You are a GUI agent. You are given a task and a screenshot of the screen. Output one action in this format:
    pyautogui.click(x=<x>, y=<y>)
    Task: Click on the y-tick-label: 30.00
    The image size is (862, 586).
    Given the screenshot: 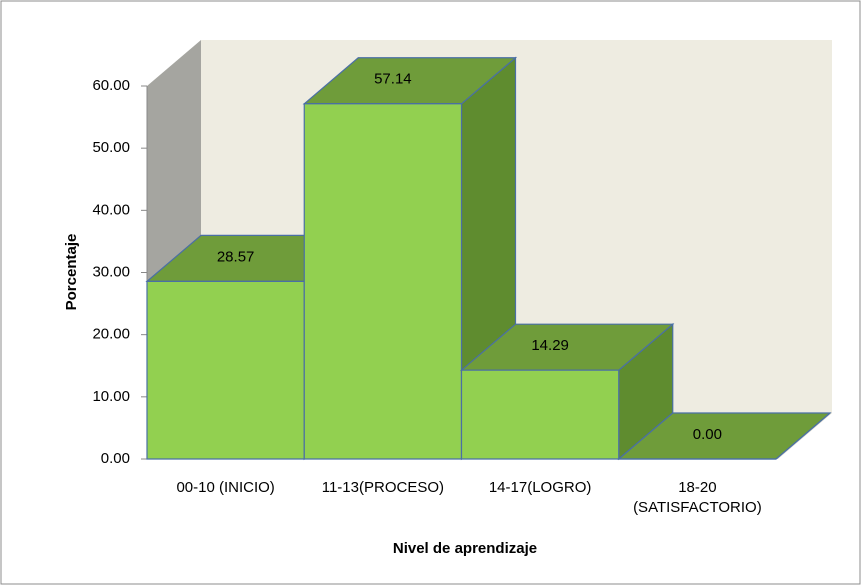 What is the action you would take?
    pyautogui.click(x=111, y=271)
    